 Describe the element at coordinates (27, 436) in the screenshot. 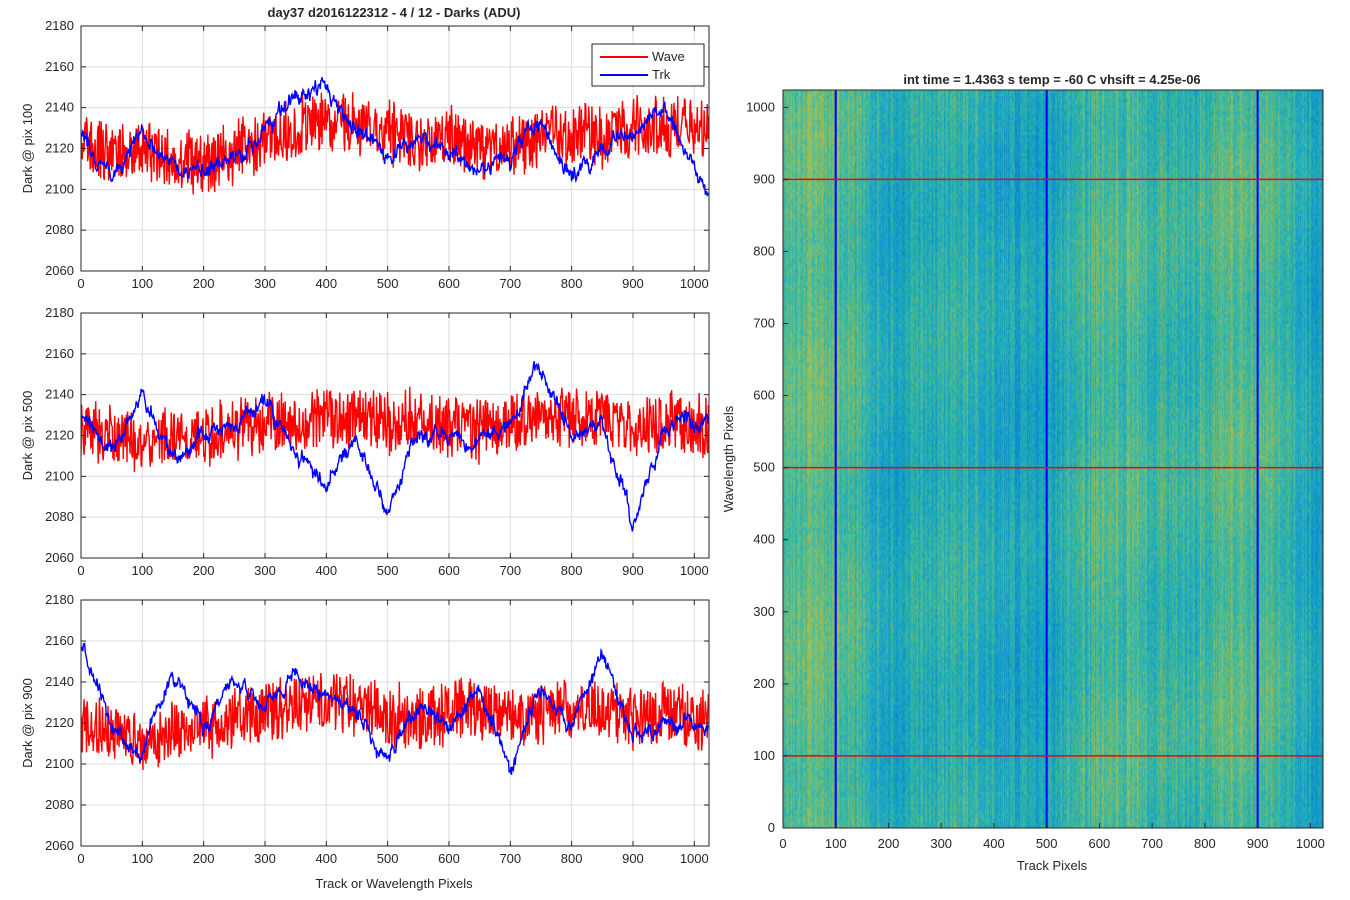

I see `y-axis-label: Dark @ pix 500` at that location.